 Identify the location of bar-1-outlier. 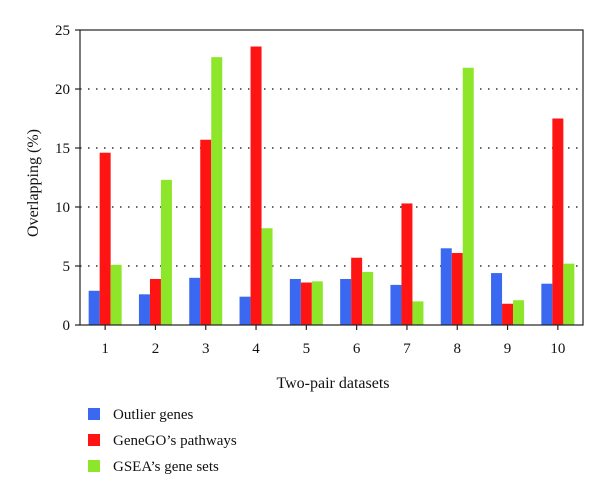
(94, 307).